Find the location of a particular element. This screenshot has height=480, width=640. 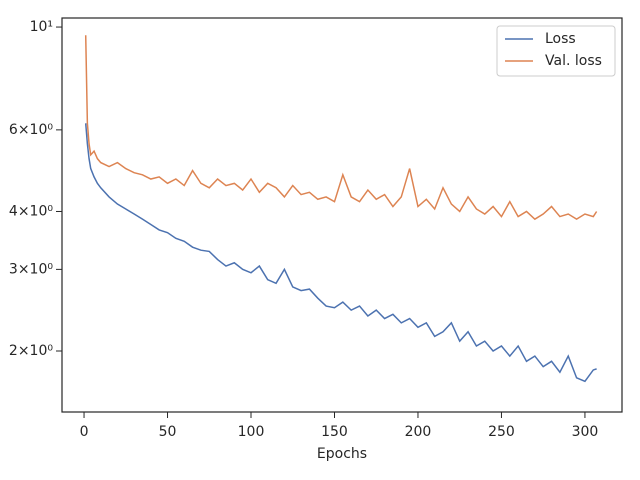

x-tick-label: 250 is located at coordinates (501, 432).